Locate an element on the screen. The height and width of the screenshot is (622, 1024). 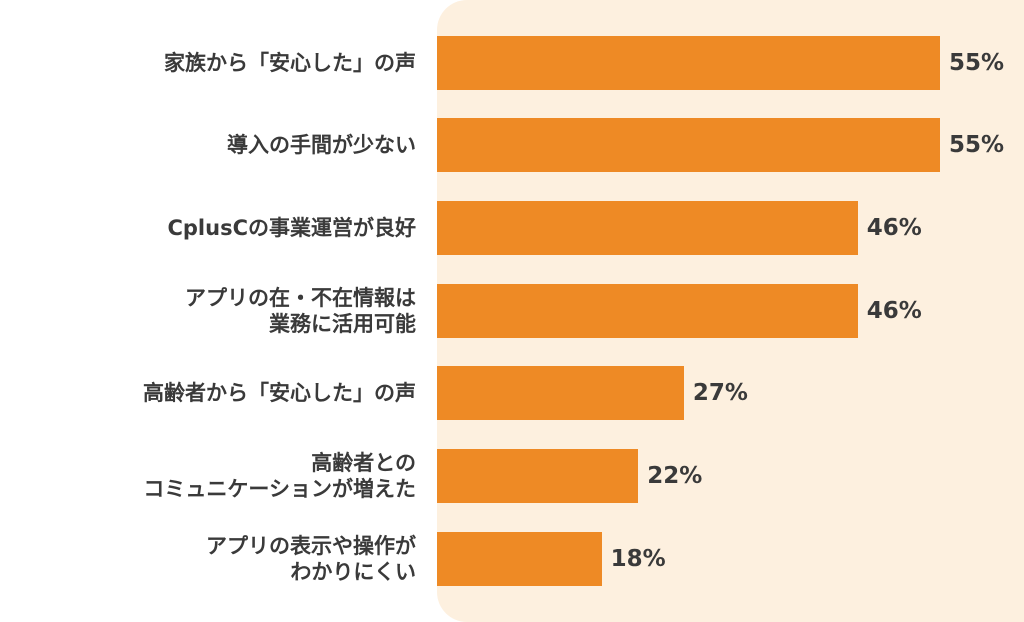
category-label: 家族から「安心した」の声 is located at coordinates (208, 63).